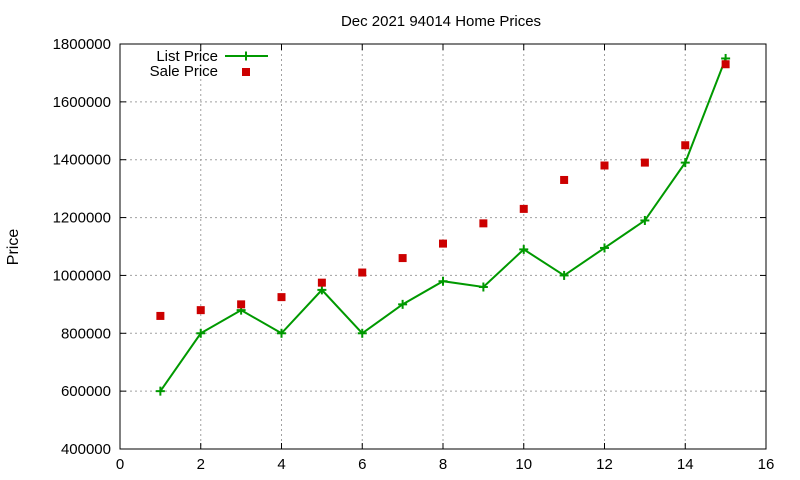 The image size is (800, 480). Describe the element at coordinates (766, 464) in the screenshot. I see `x-tick-label: 16` at that location.